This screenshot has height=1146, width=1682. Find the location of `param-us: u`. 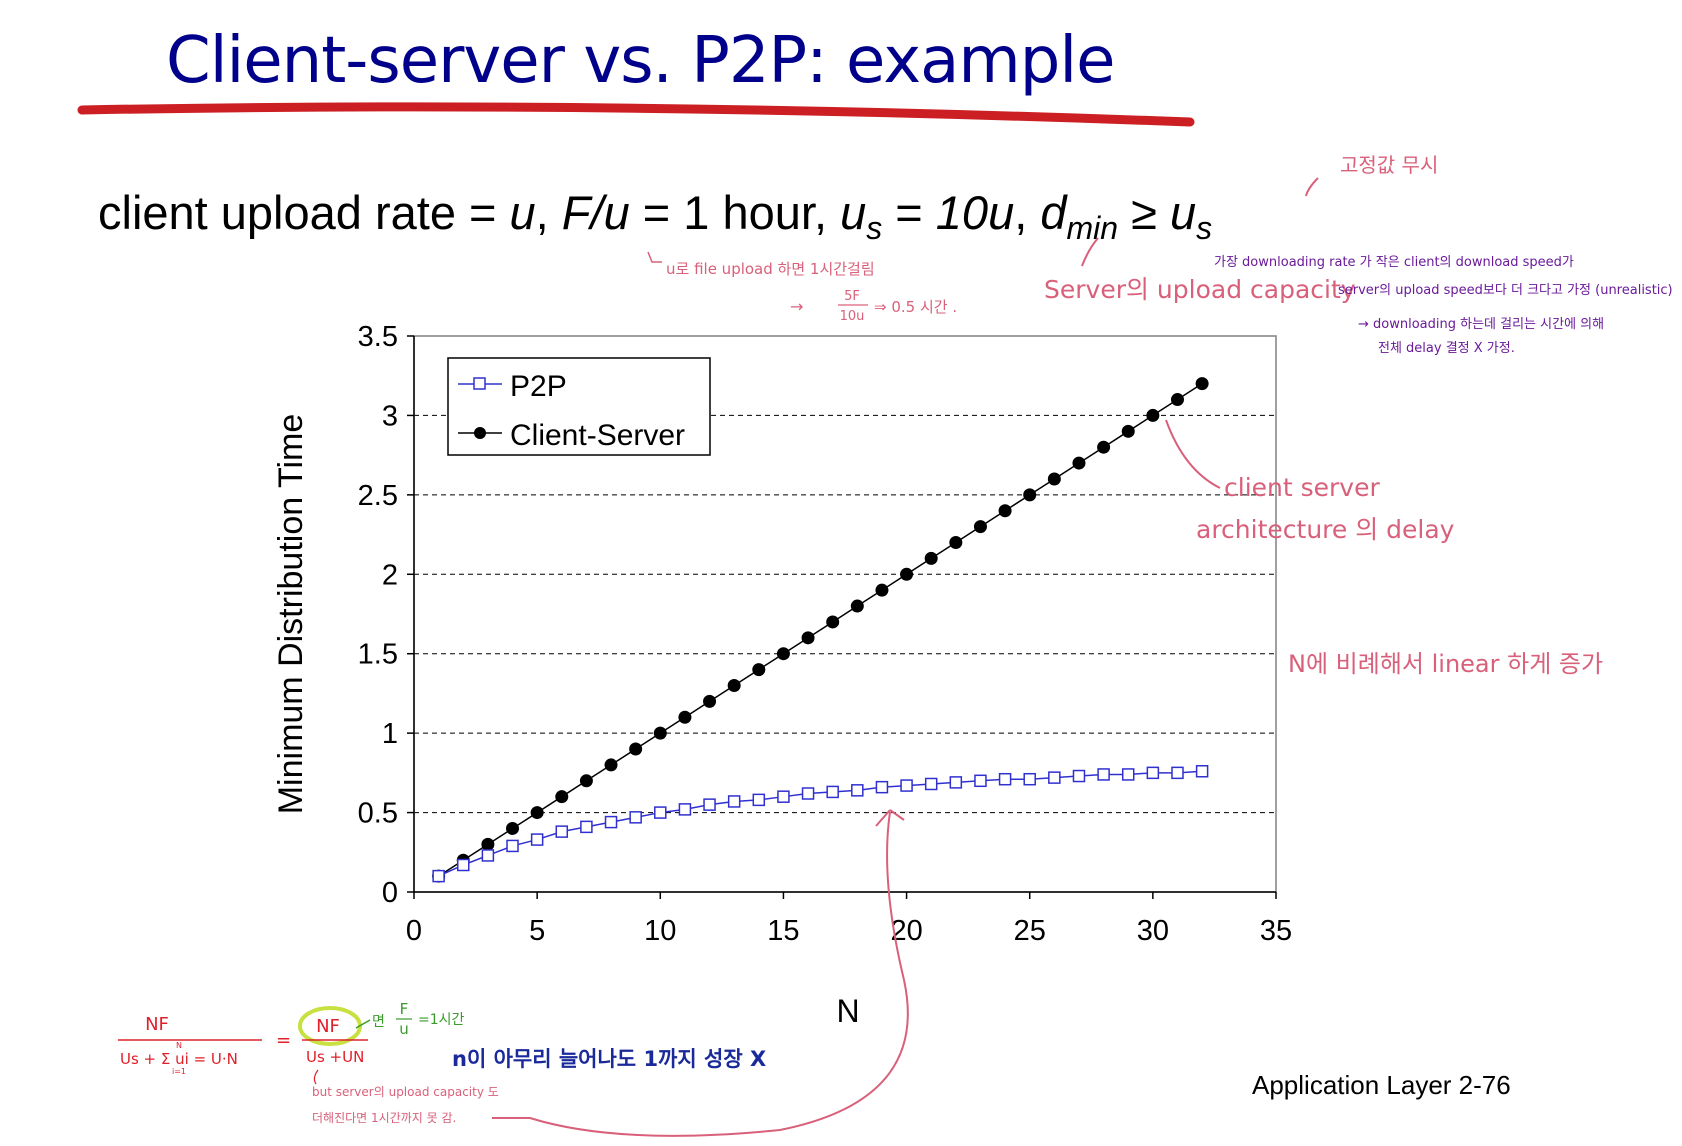

param-us: u is located at coordinates (853, 212).